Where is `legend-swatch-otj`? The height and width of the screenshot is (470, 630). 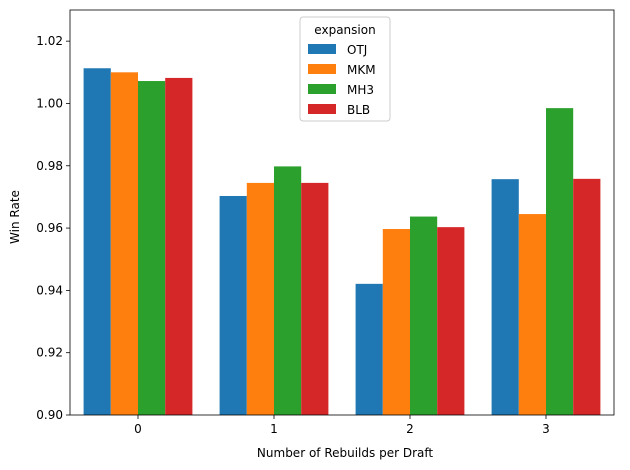 legend-swatch-otj is located at coordinates (322, 49).